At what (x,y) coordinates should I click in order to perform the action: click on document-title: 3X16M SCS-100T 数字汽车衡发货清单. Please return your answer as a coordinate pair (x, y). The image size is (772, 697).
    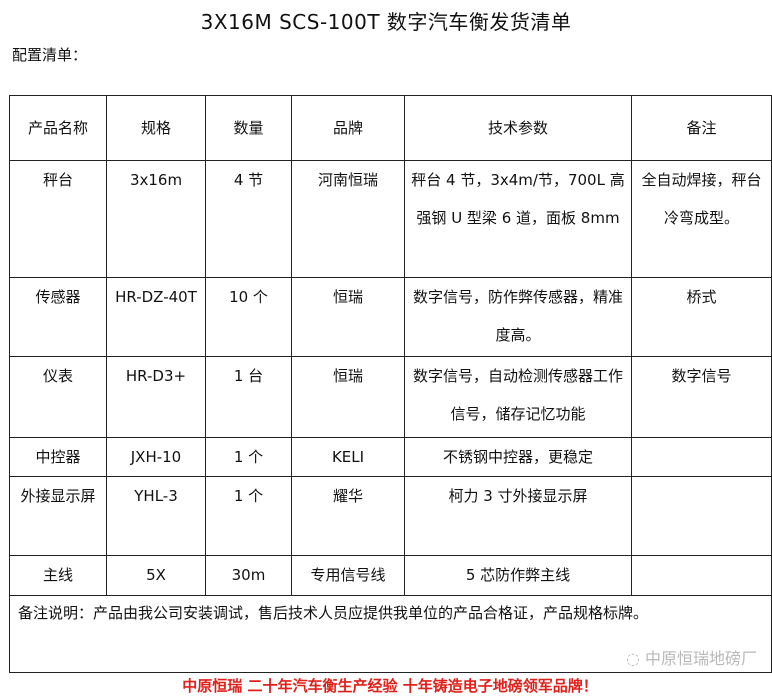
    Looking at the image, I should click on (386, 22).